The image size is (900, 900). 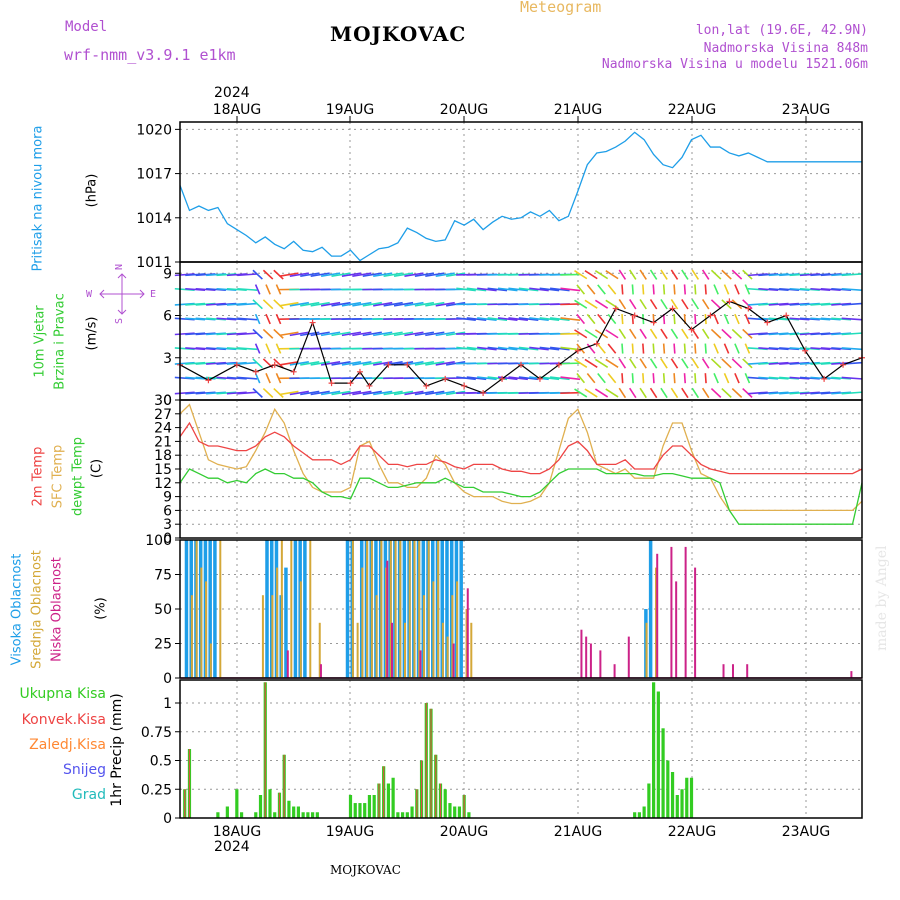 What do you see at coordinates (232, 847) in the screenshot?
I see `bottom-year-label: 2024` at bounding box center [232, 847].